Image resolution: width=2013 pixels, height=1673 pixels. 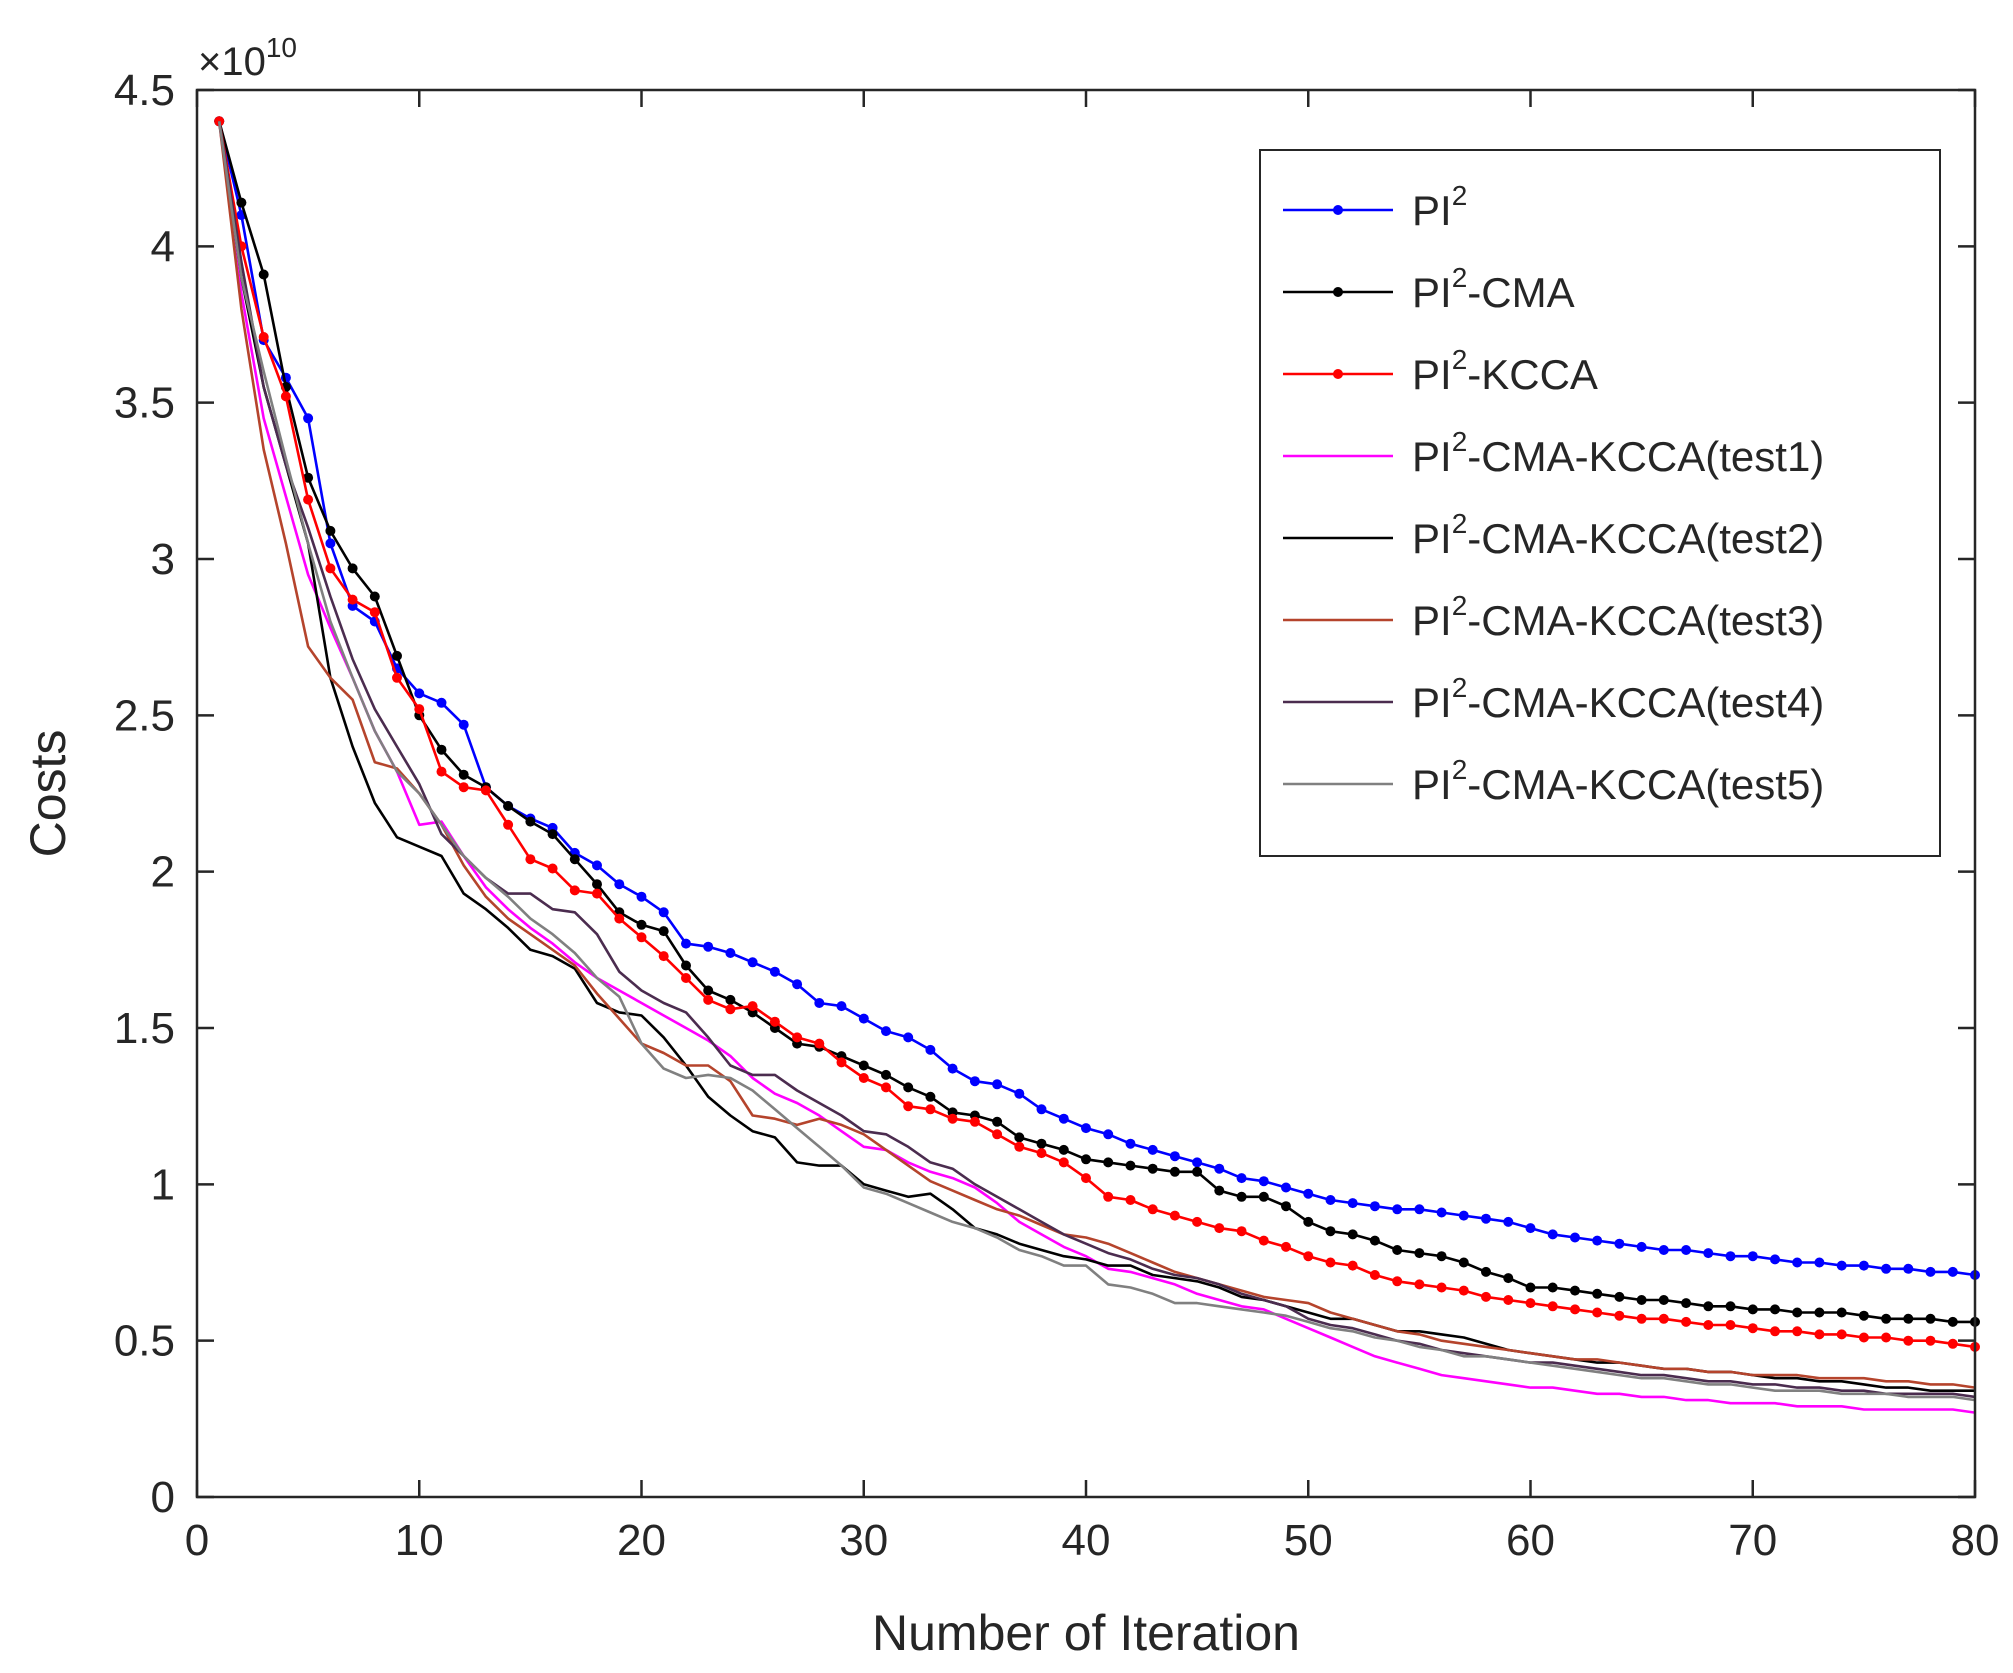 I want to click on y-tick-label: 0, so click(x=163, y=1497).